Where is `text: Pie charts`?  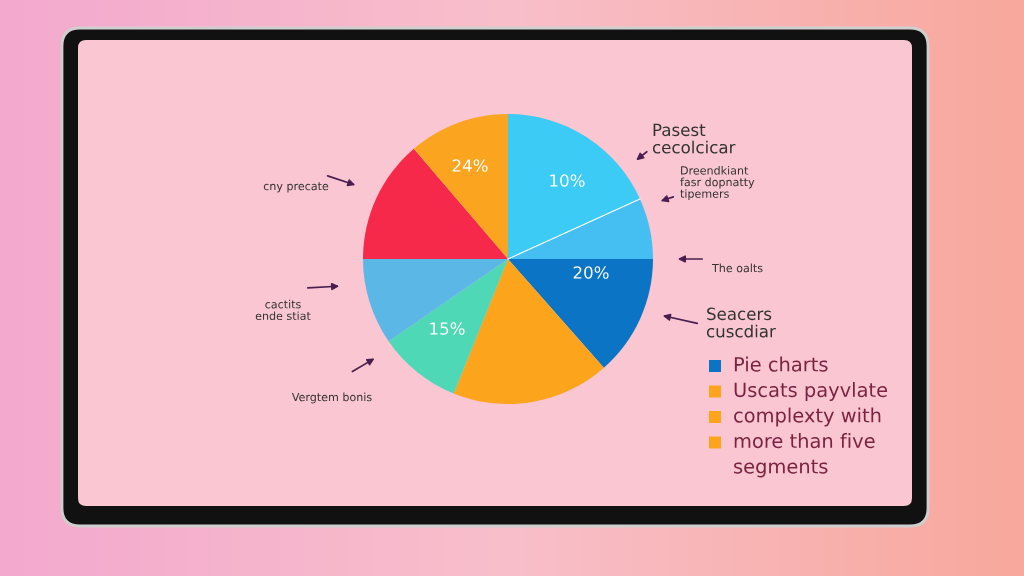
text: Pie charts is located at coordinates (781, 364).